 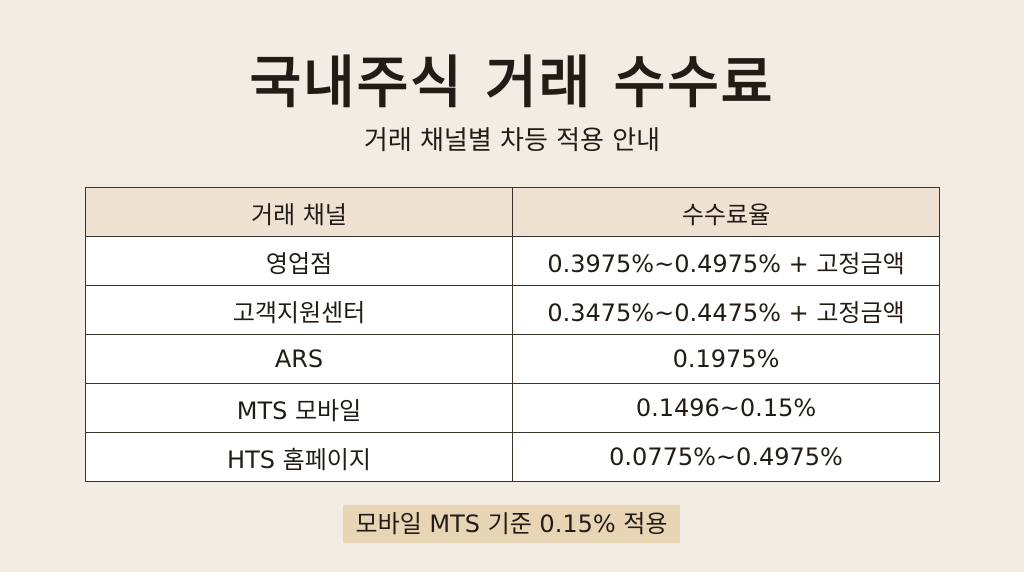 I want to click on table-row: 영업점 0.3975%~0.4975% + 고정금액, so click(x=512, y=261).